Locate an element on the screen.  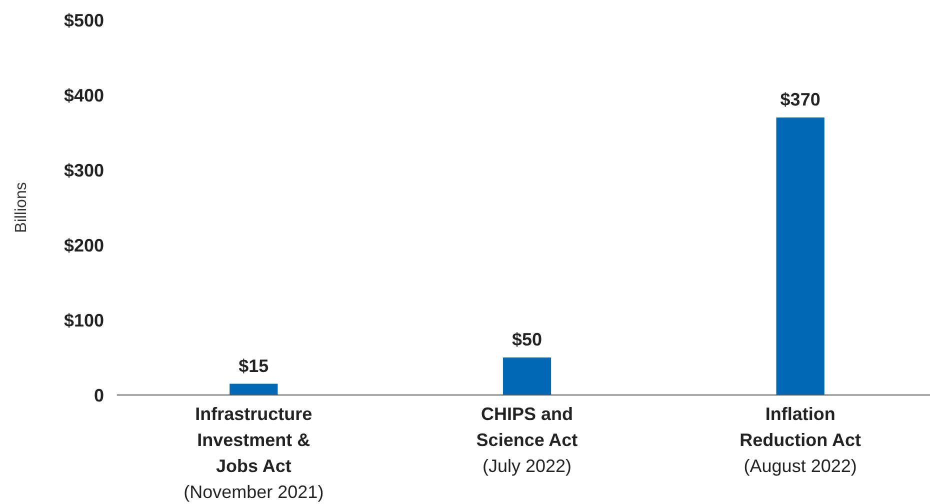
y-tick-label: $500 is located at coordinates (84, 20).